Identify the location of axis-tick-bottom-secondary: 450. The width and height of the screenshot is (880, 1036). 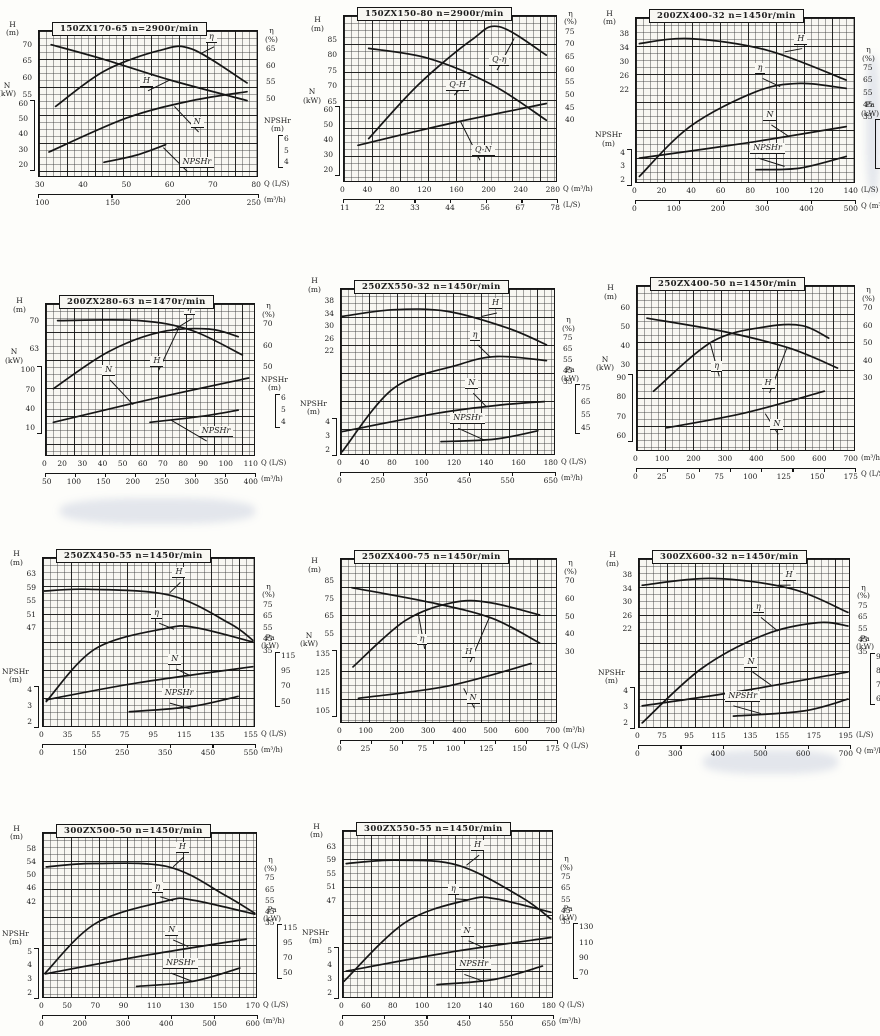
(464, 480).